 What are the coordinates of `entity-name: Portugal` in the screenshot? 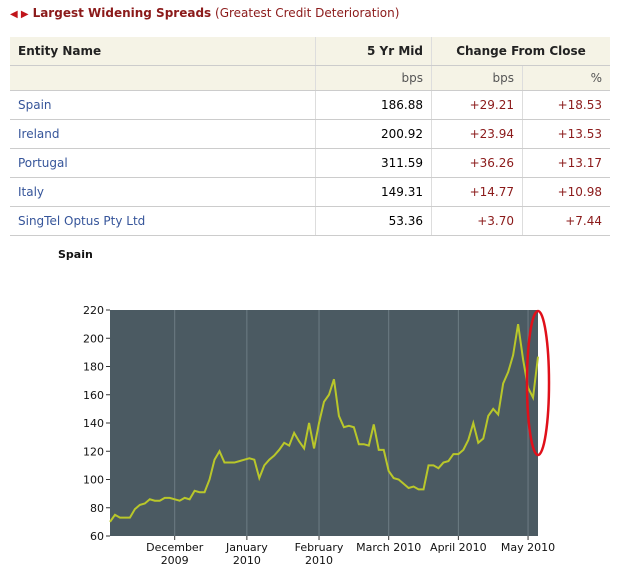 It's located at (163, 163).